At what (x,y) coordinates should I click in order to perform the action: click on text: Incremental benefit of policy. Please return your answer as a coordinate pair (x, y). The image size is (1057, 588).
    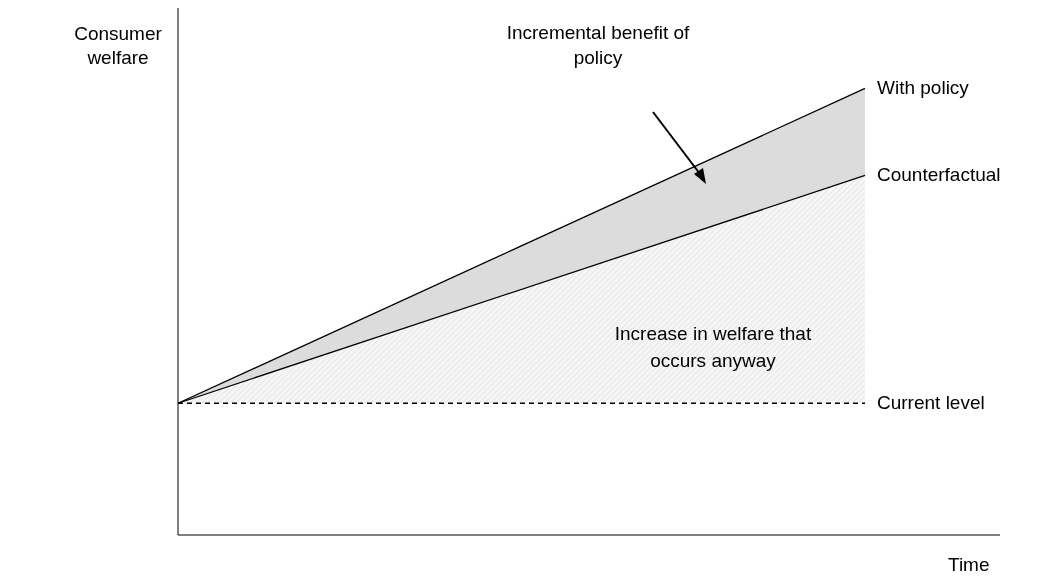
    Looking at the image, I should click on (598, 45).